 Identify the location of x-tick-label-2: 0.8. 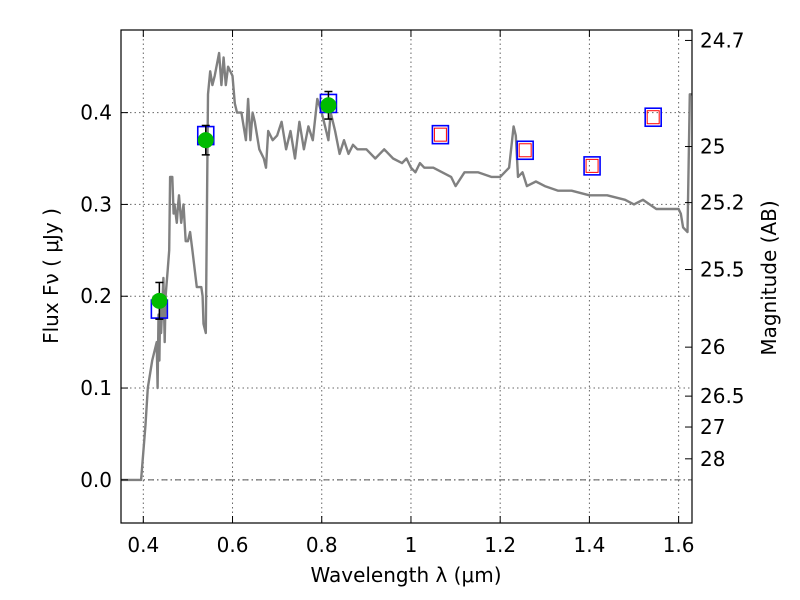
(322, 545).